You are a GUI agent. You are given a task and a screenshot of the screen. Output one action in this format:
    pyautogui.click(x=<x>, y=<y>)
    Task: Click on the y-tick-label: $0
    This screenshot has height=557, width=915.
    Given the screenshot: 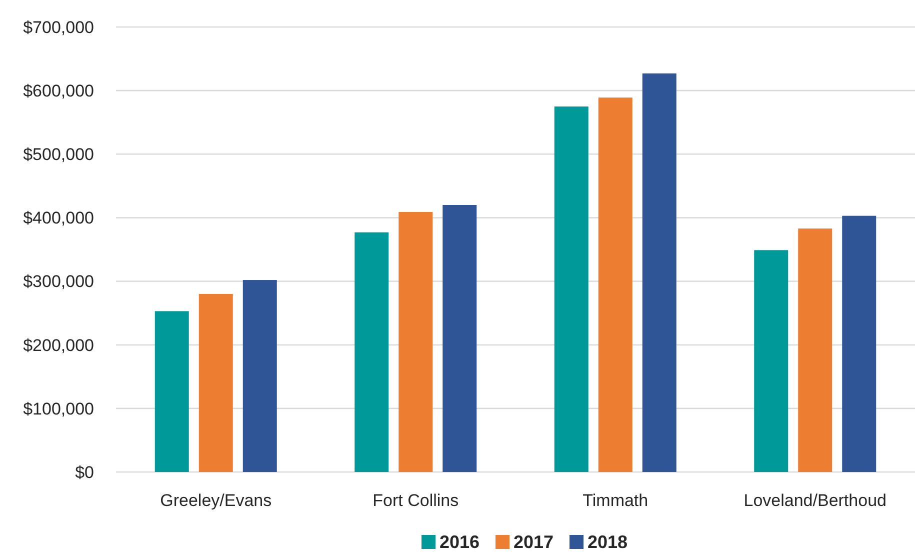 What is the action you would take?
    pyautogui.click(x=84, y=472)
    